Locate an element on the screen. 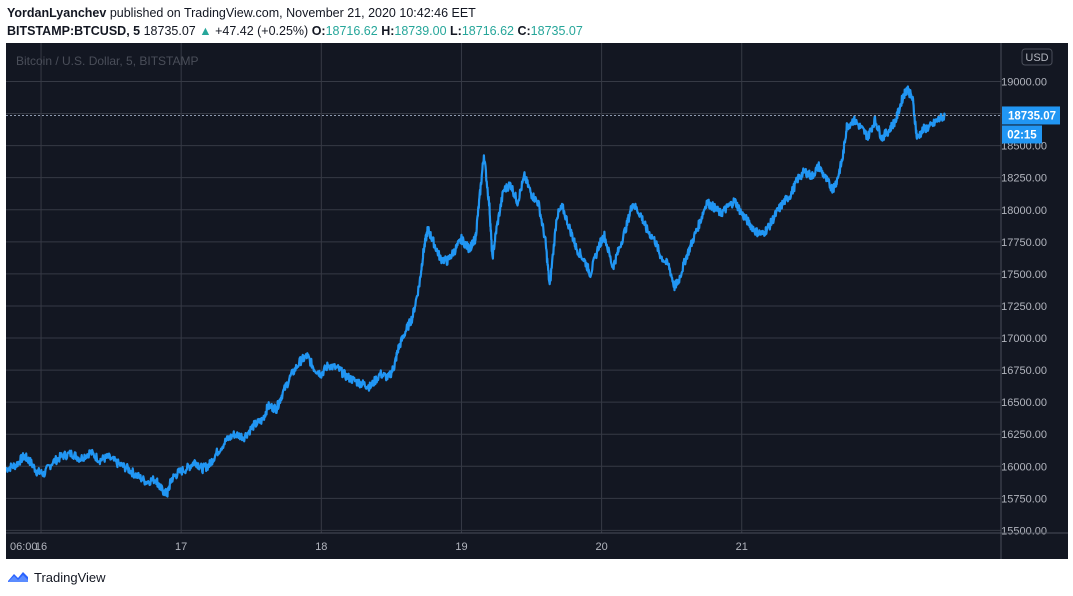 This screenshot has height=596, width=1073. y-tick-label: 16750.00 is located at coordinates (1024, 371).